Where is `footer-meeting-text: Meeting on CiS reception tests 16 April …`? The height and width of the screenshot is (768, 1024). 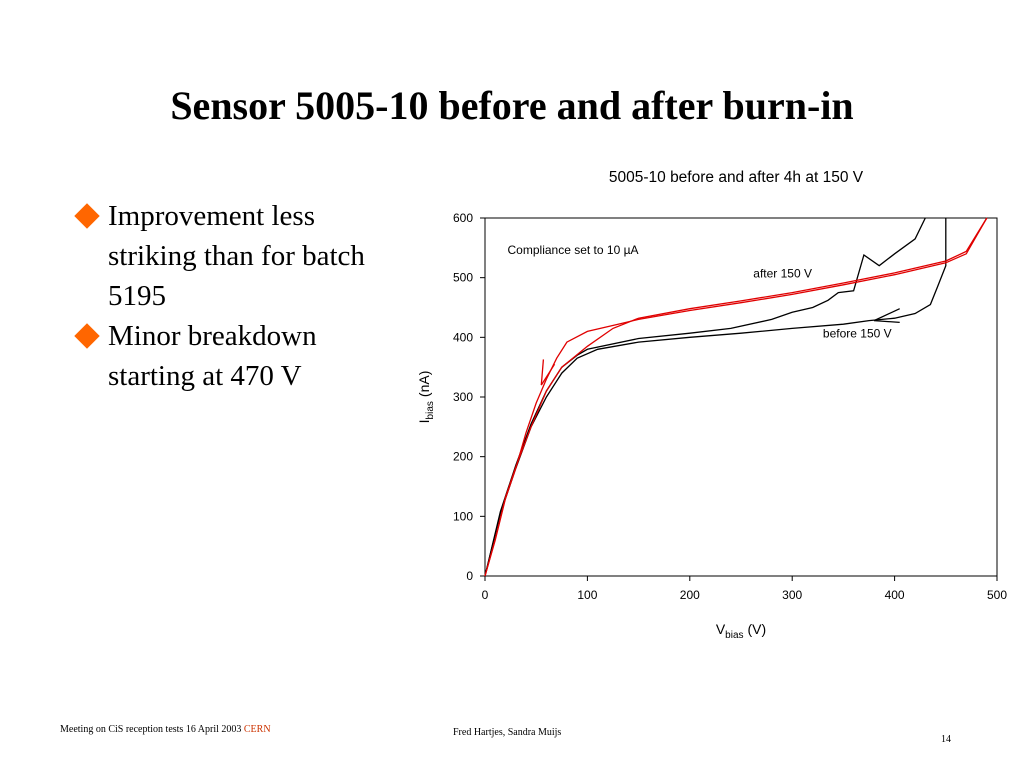
footer-meeting-text: Meeting on CiS reception tests 16 April … is located at coordinates (151, 729).